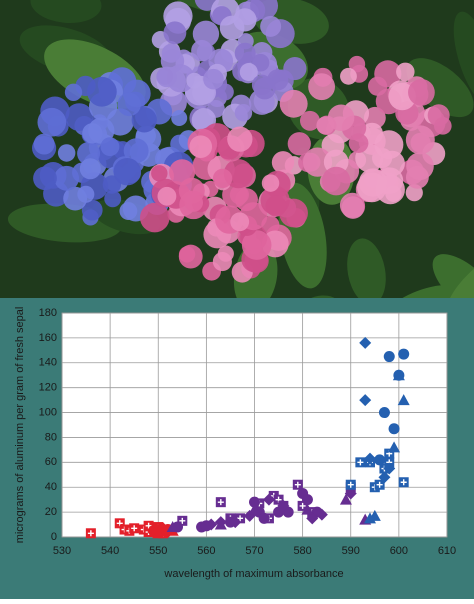 Image resolution: width=474 pixels, height=604 pixels. Describe the element at coordinates (51, 487) in the screenshot. I see `y-tick-label: 40` at that location.